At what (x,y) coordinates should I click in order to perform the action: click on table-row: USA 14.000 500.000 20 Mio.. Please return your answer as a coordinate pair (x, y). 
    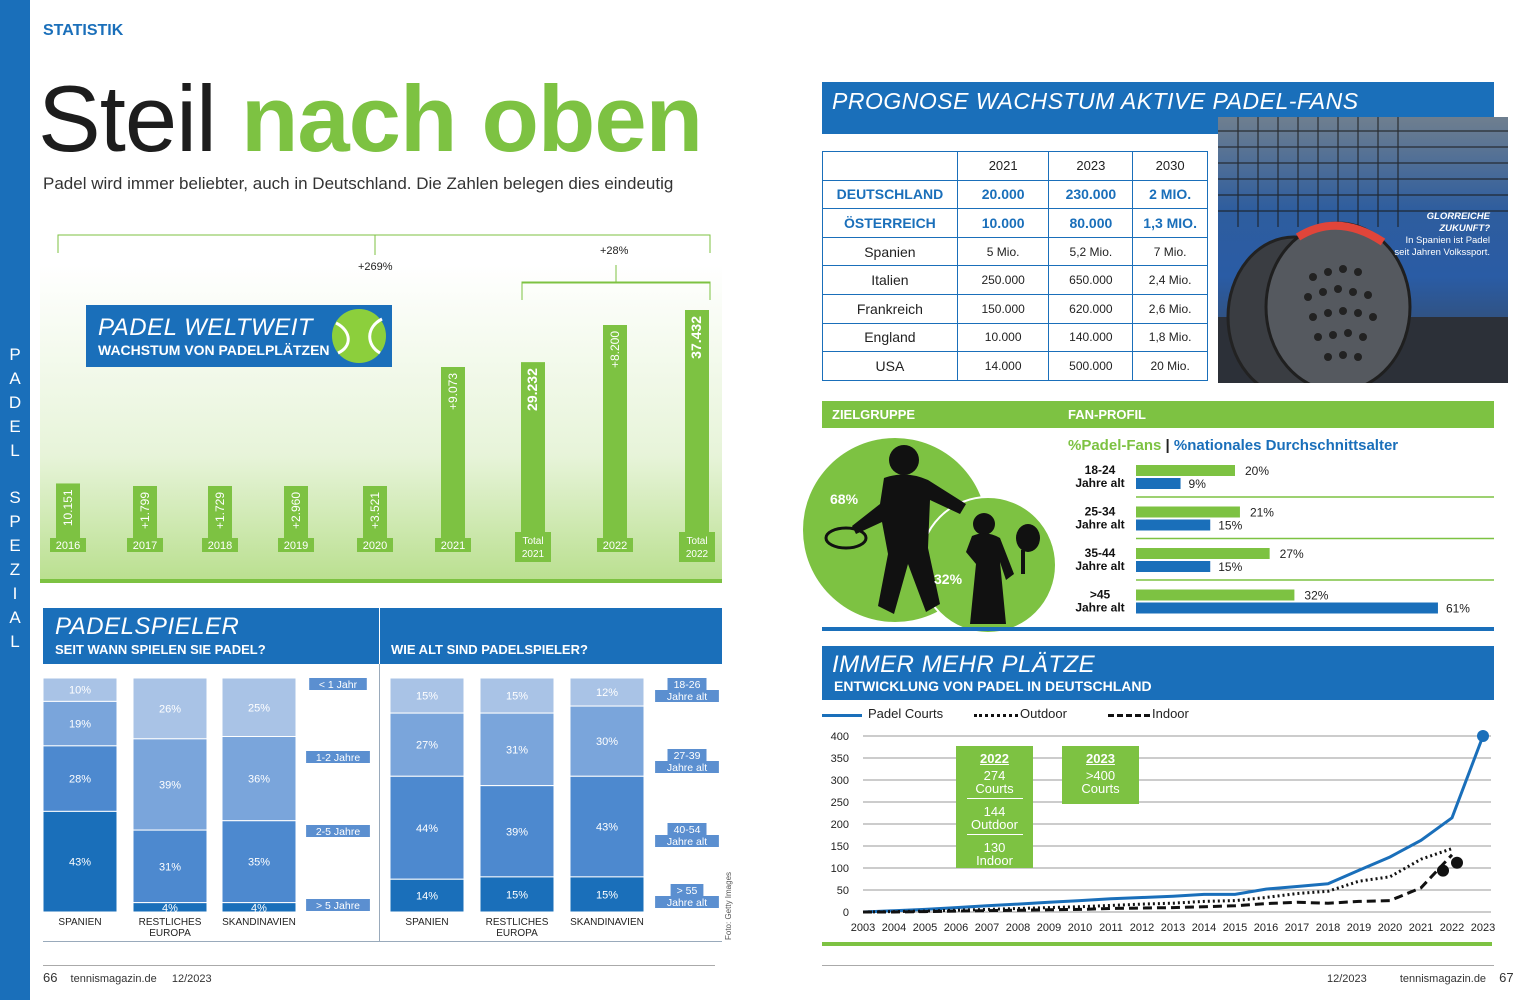
    Looking at the image, I should click on (1015, 366).